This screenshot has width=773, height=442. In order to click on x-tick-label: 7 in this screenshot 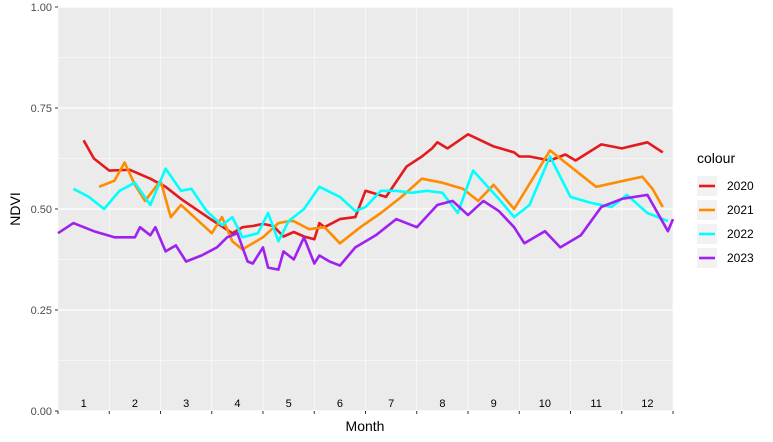, I will do `click(391, 404)`.